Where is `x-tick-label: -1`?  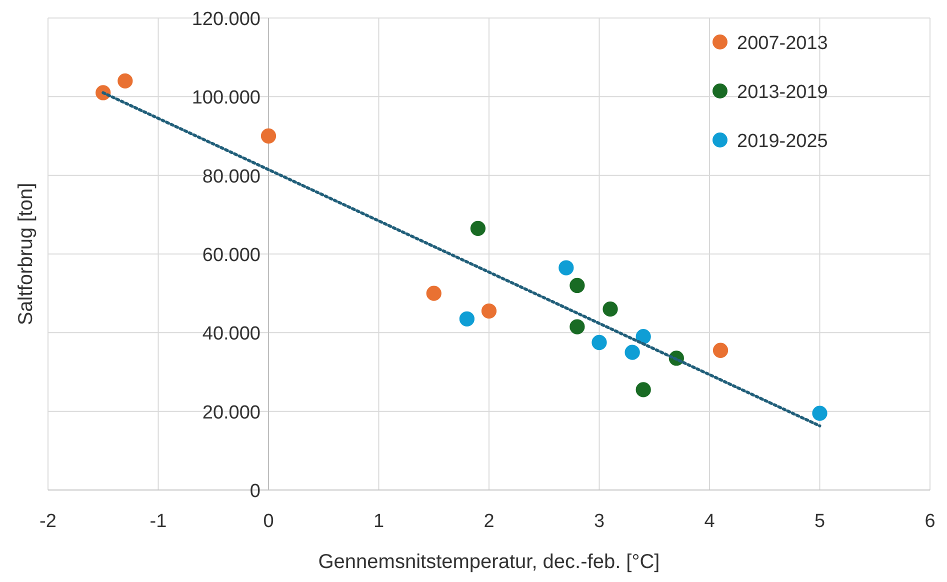
x-tick-label: -1 is located at coordinates (158, 521).